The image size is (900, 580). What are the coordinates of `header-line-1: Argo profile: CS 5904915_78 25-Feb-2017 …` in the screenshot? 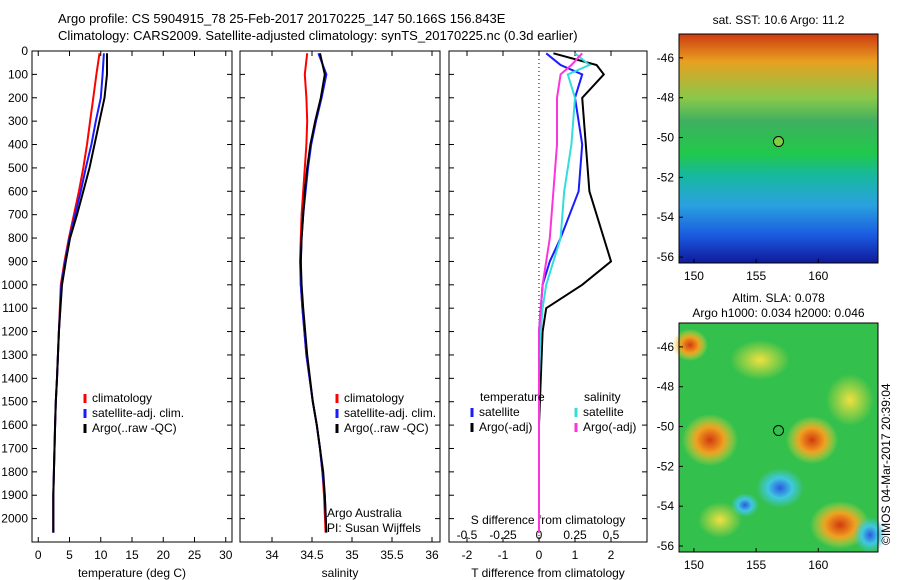 It's located at (282, 18).